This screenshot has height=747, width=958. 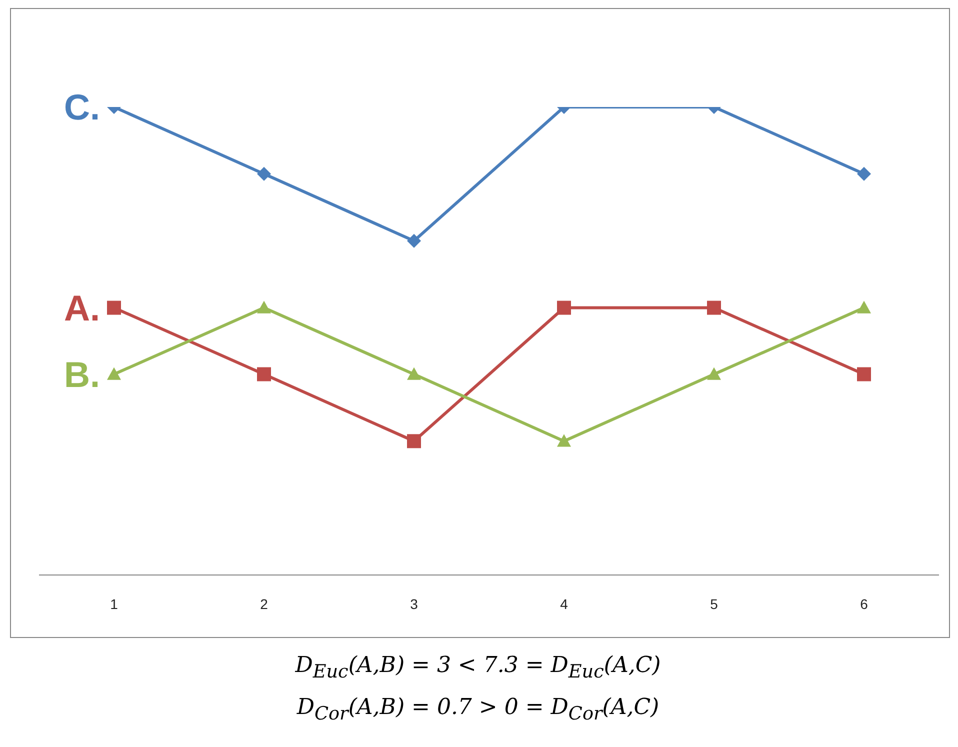 I want to click on x-tick-label: 4, so click(x=564, y=604).